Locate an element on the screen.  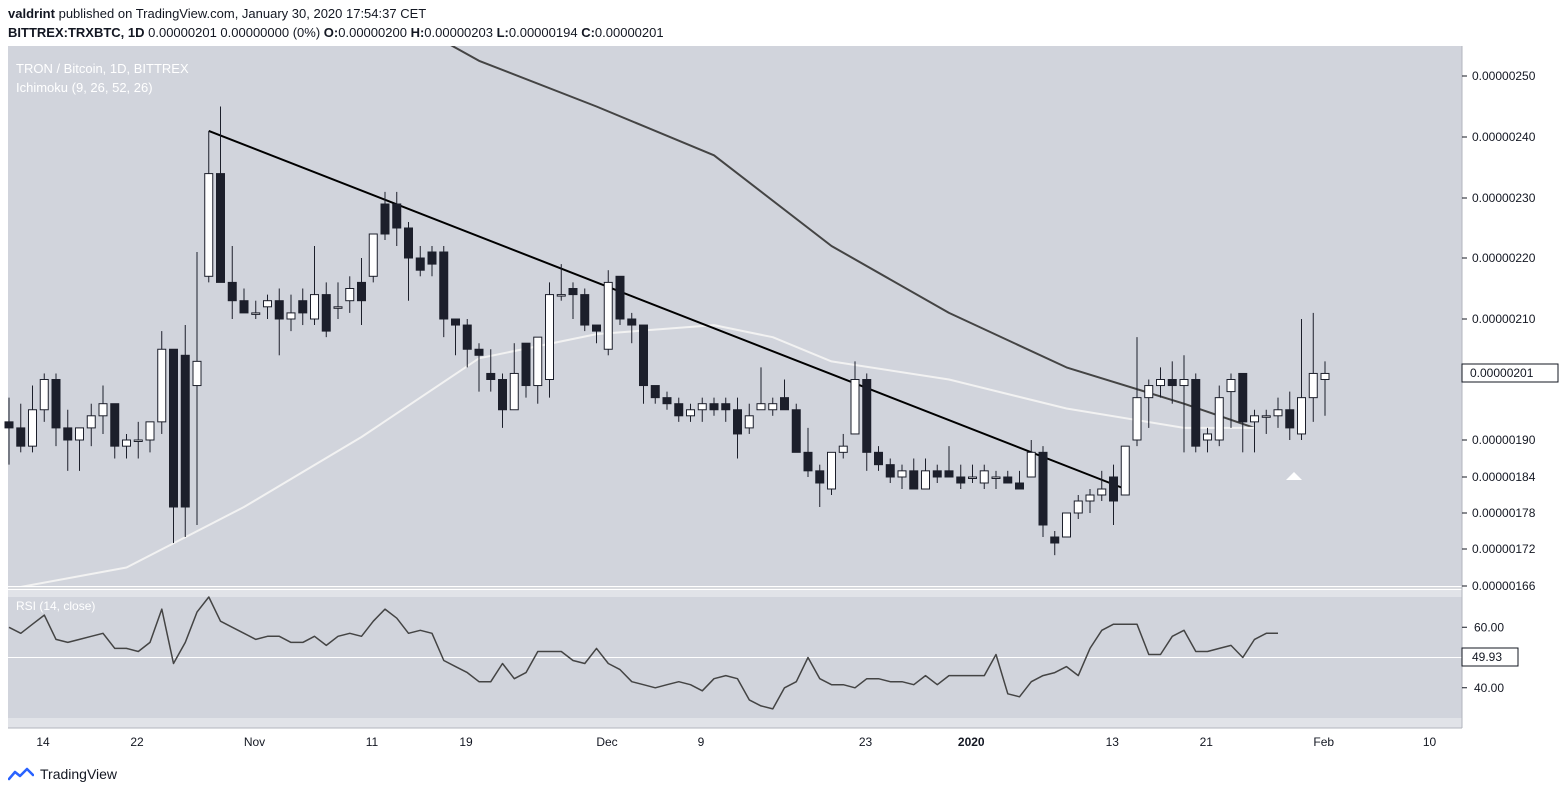
rsi-line is located at coordinates (643, 653).